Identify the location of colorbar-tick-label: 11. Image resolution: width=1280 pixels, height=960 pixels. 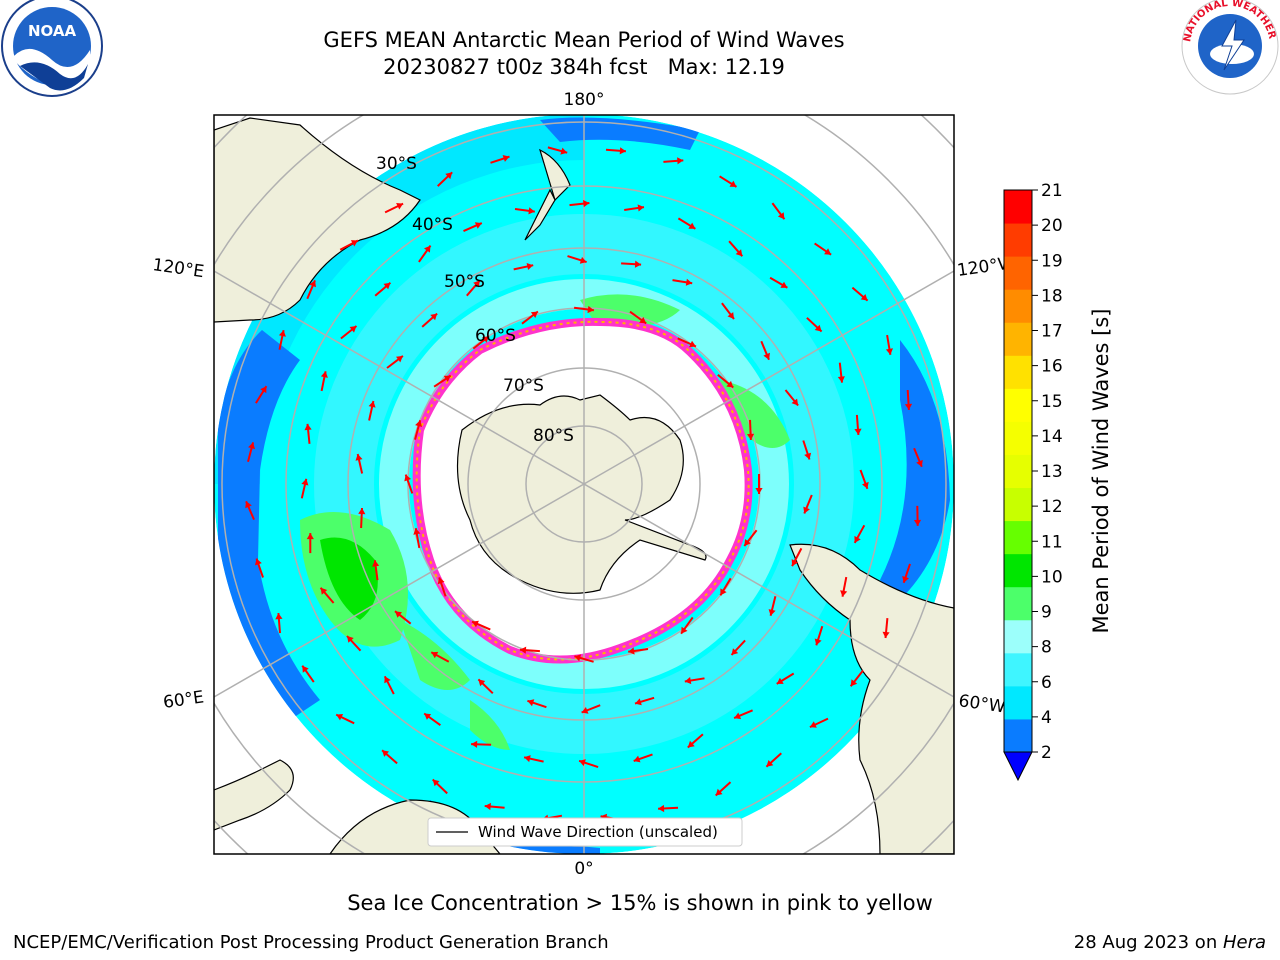
(1052, 542).